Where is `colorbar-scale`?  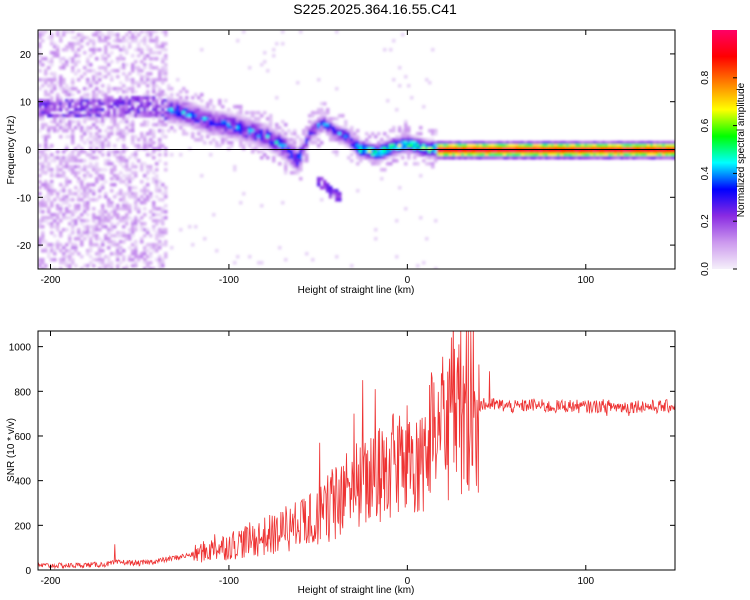 colorbar-scale is located at coordinates (724, 149).